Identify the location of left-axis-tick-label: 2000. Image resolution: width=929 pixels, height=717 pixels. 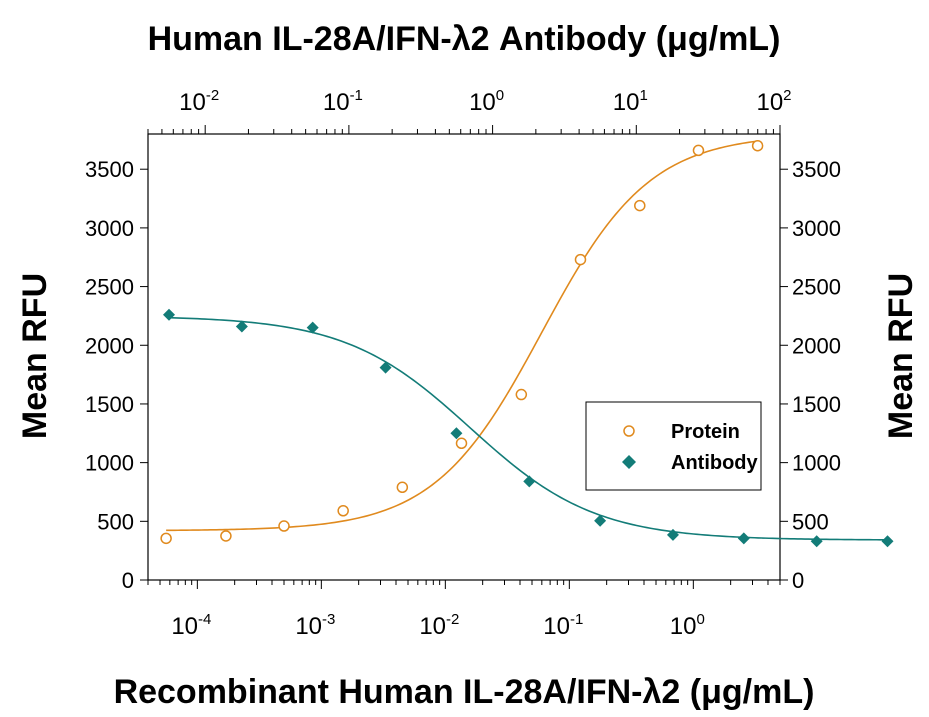
(109, 345).